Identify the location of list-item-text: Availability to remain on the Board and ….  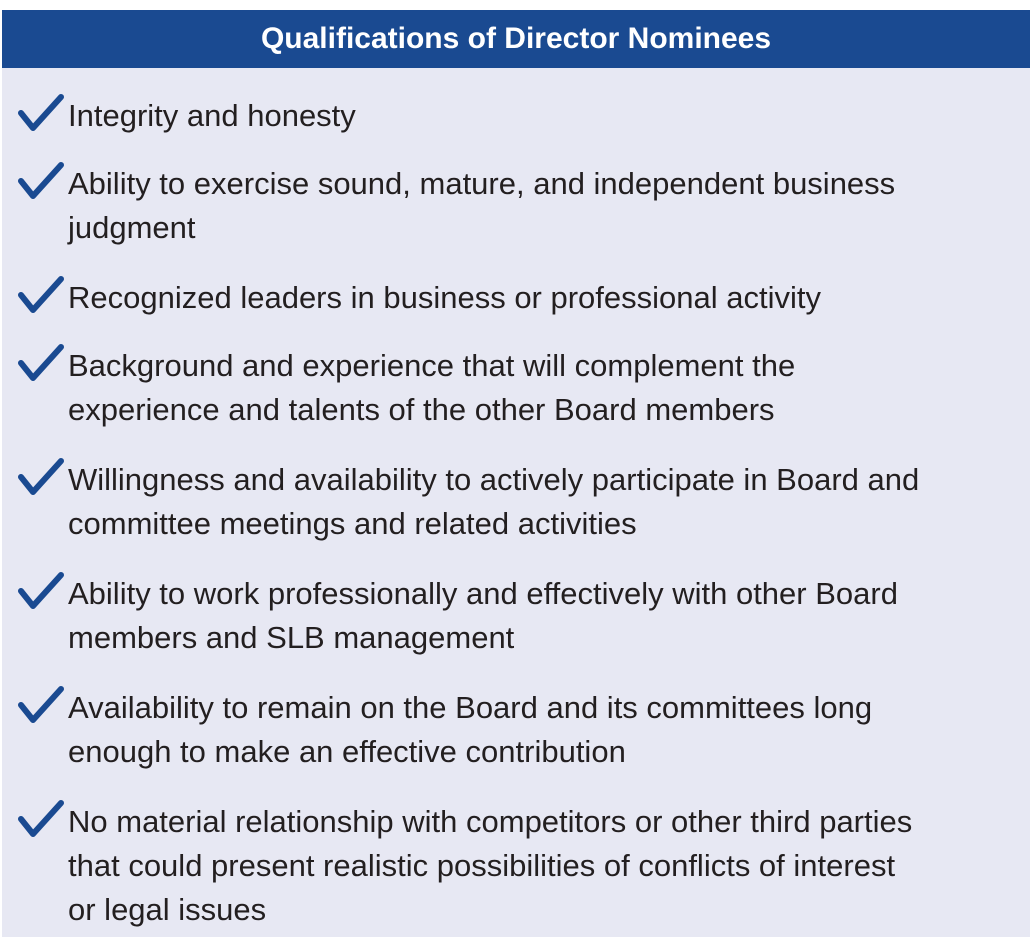
(470, 729).